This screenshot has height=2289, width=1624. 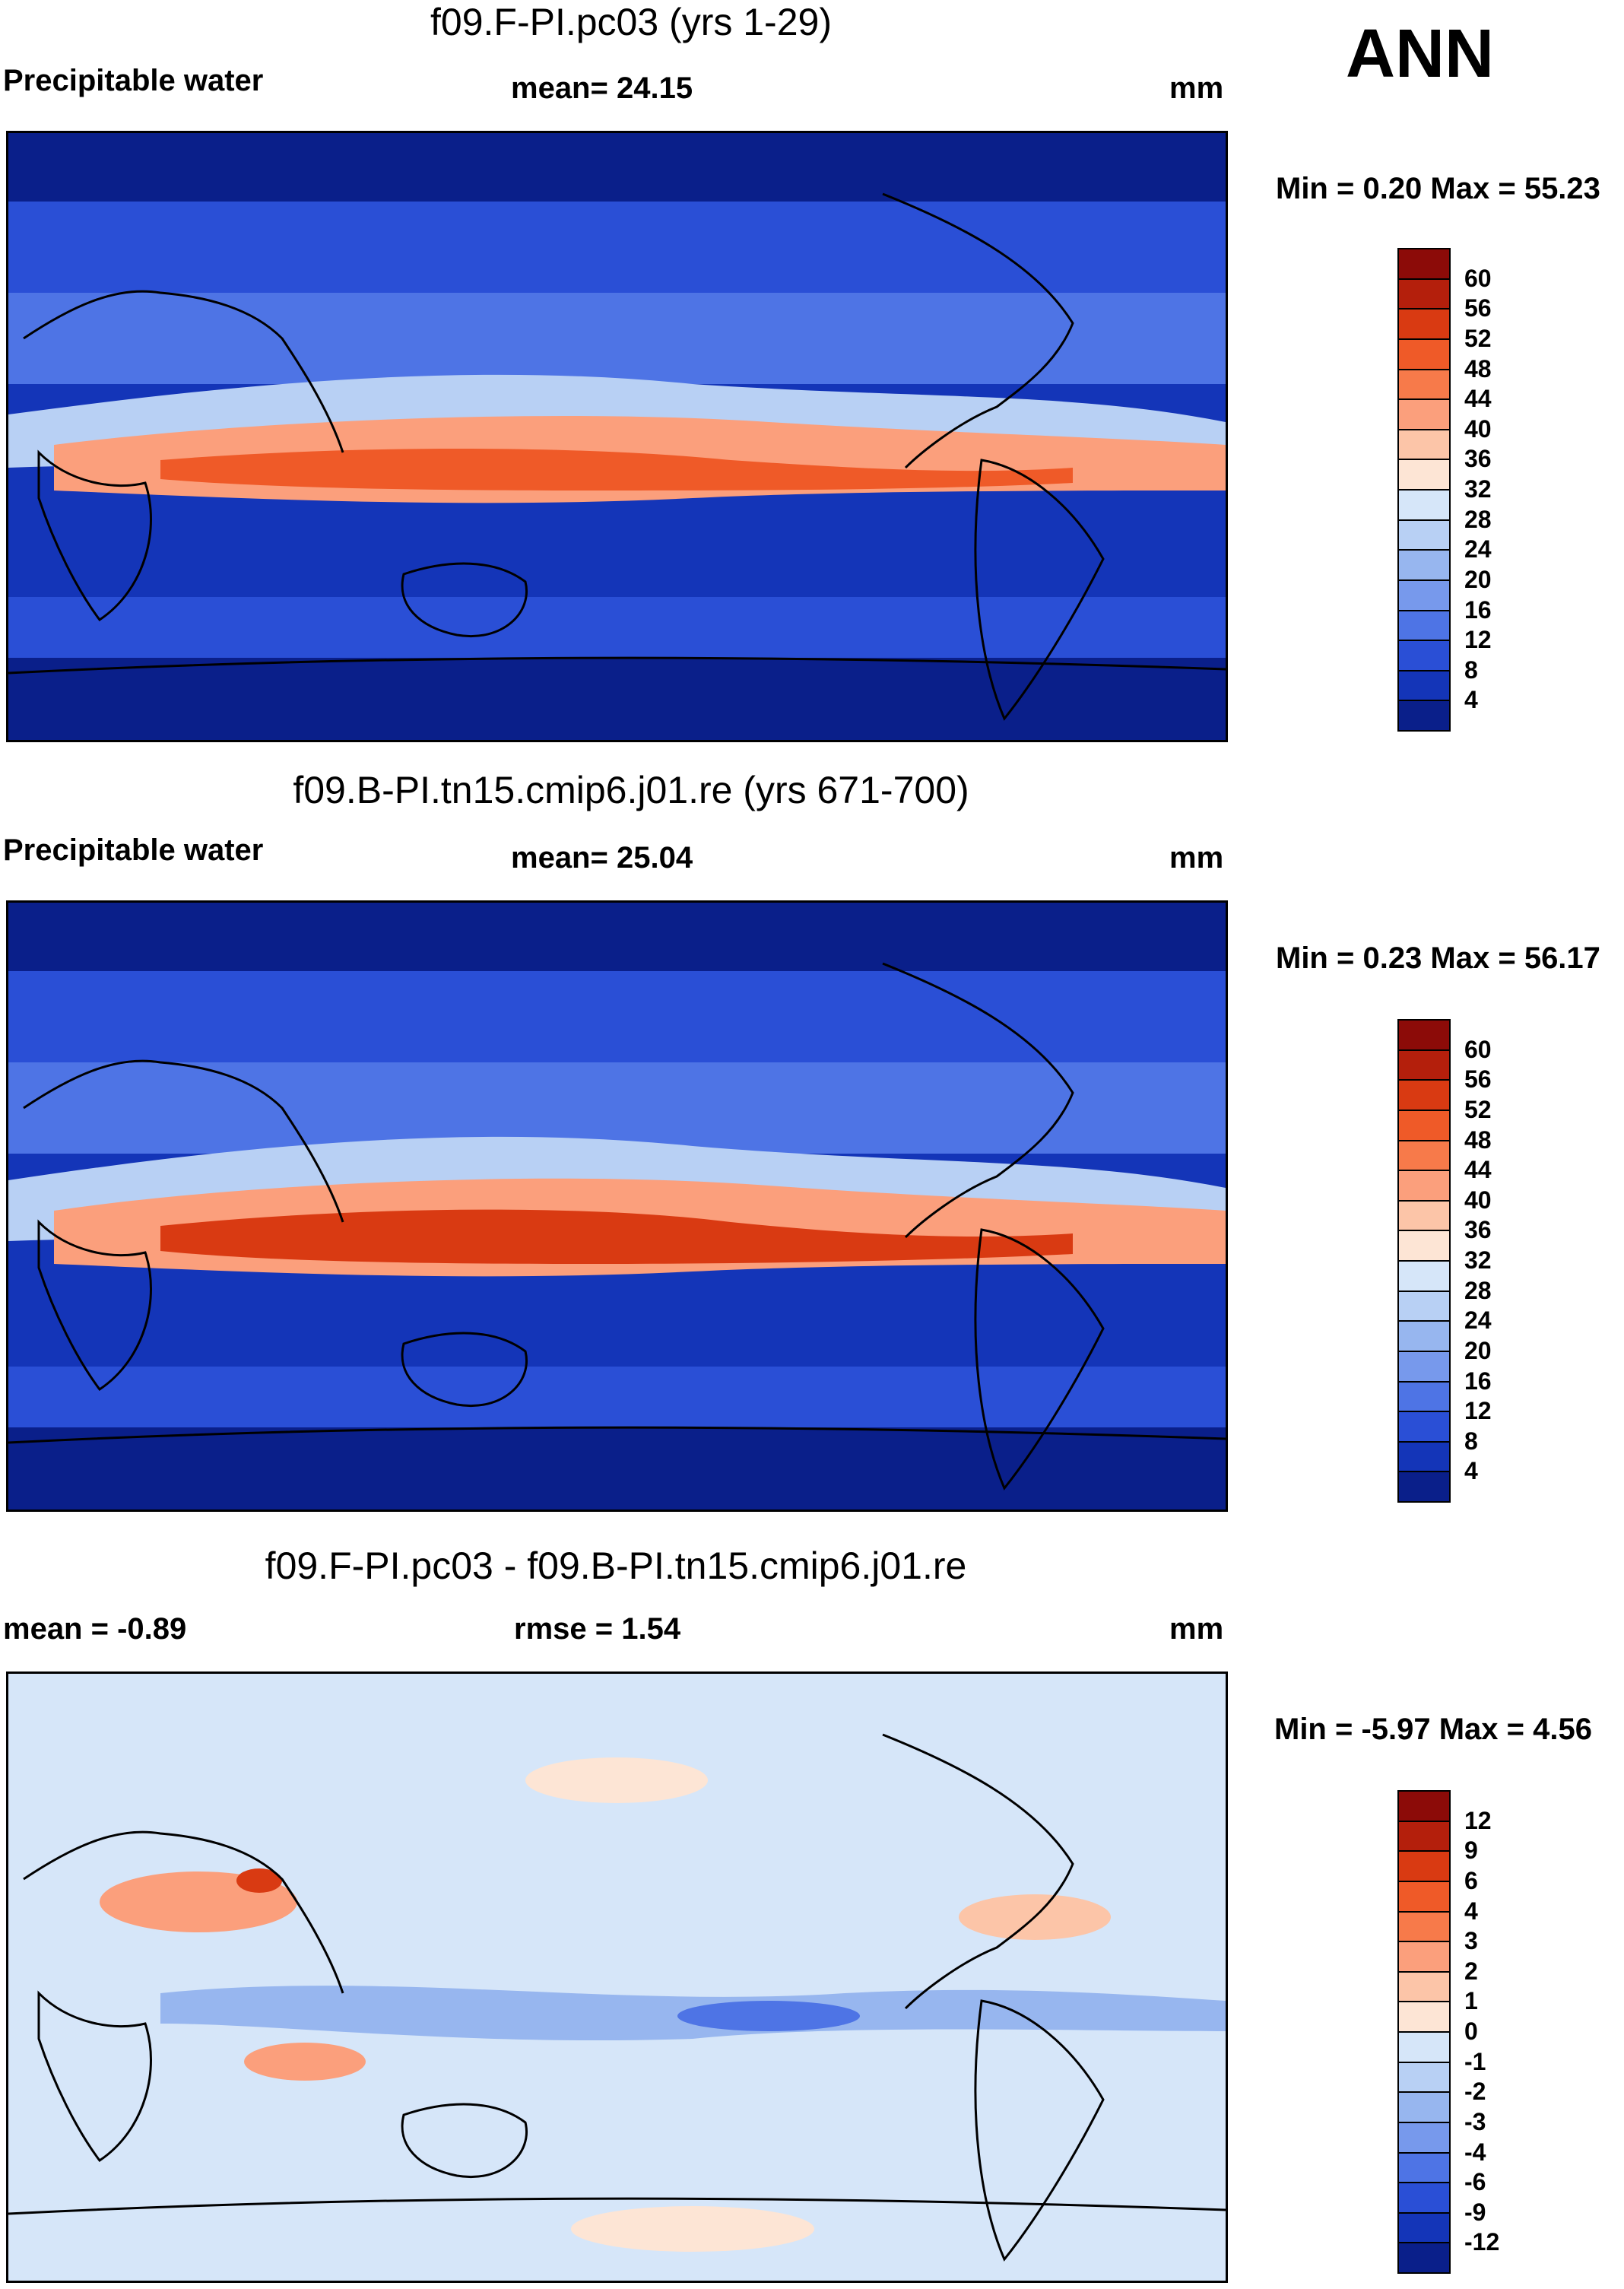 I want to click on colorbar-tick-label: 52, so click(x=1478, y=338).